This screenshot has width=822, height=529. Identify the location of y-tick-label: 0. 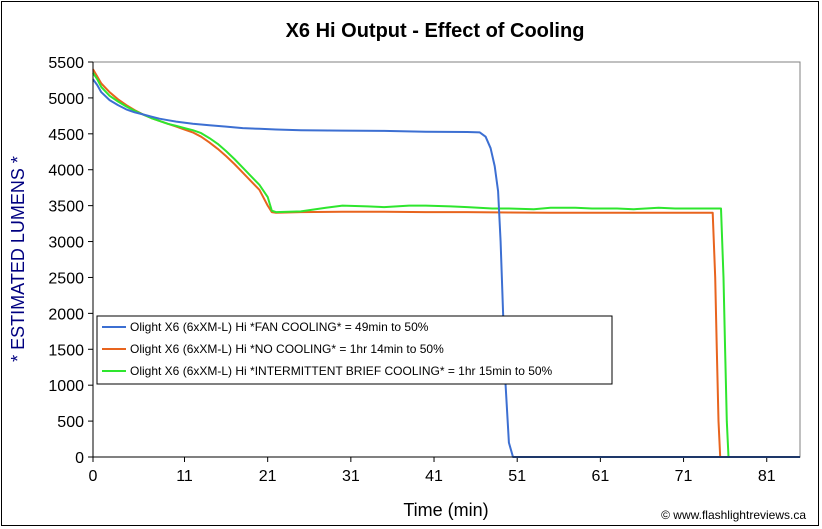
(79, 458).